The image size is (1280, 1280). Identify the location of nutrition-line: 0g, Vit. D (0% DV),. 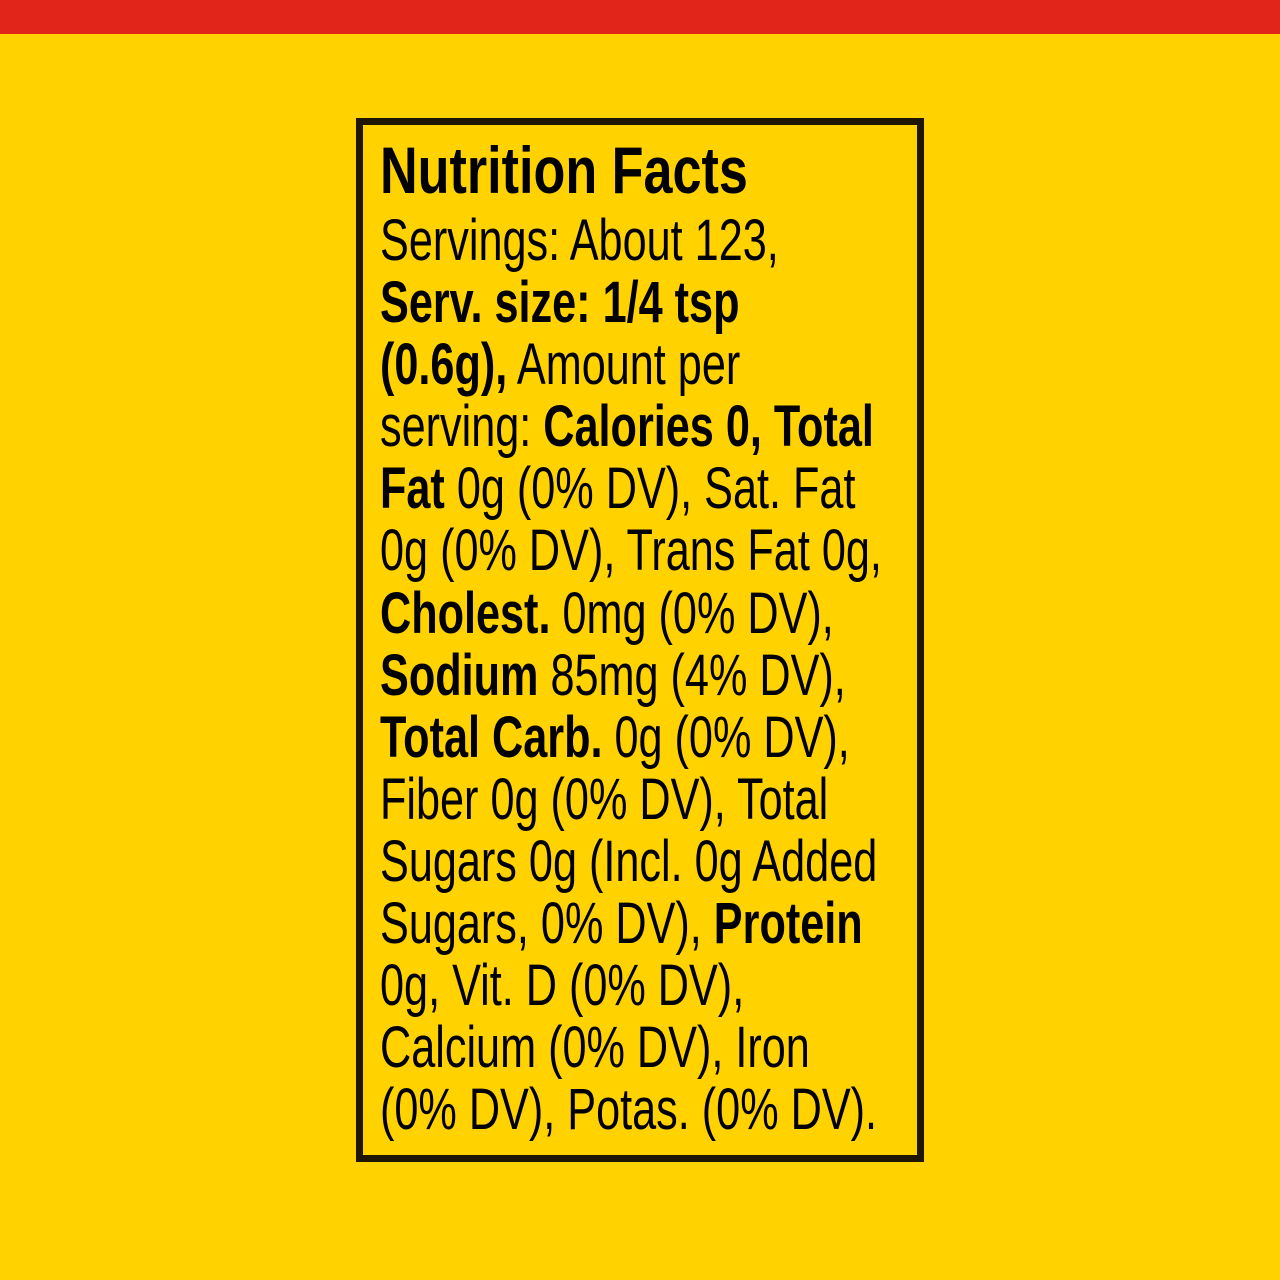
(631, 986).